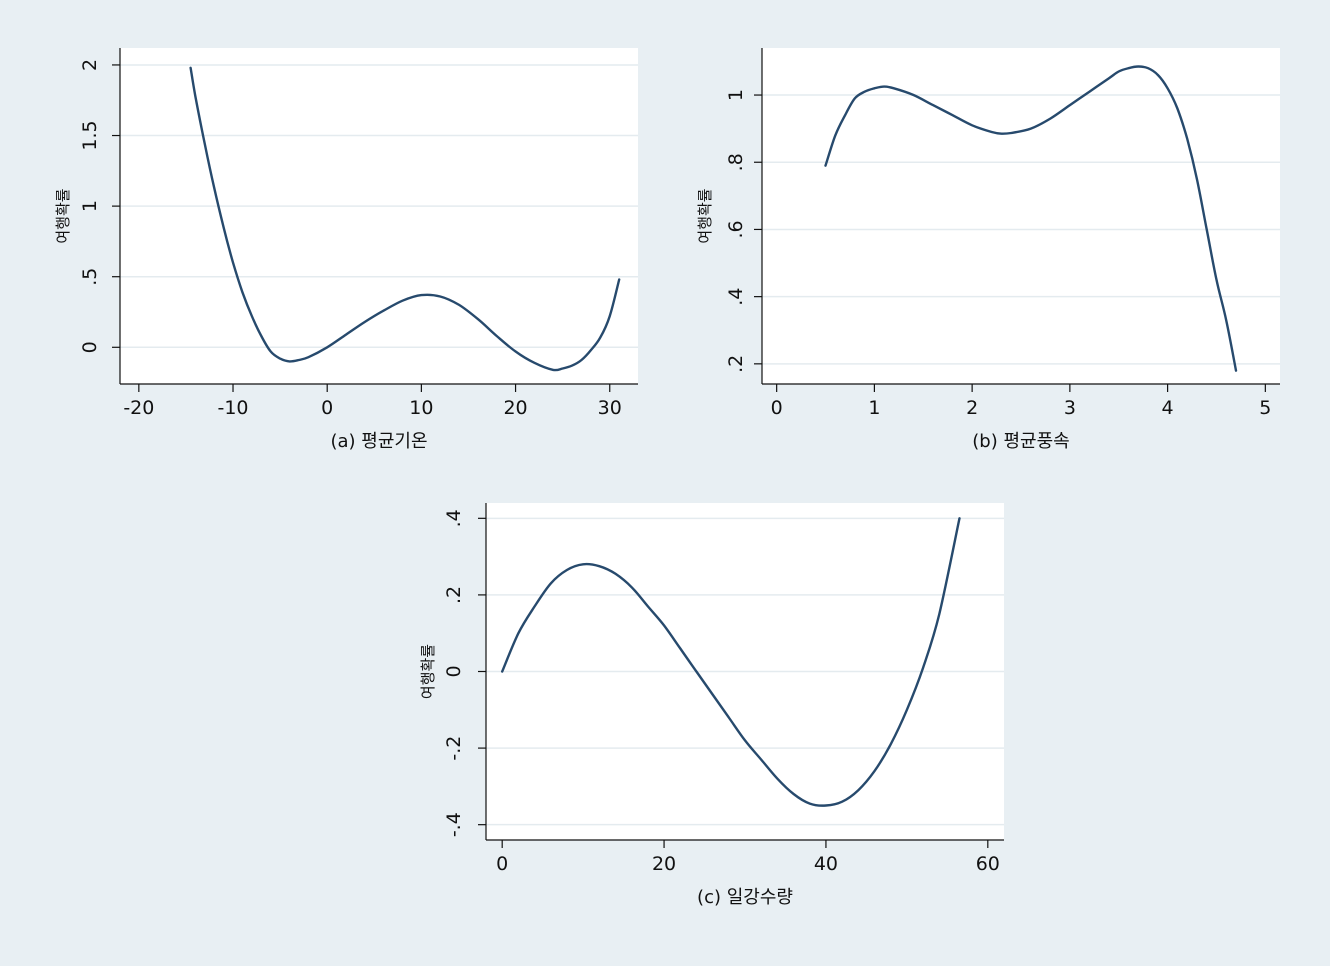 The width and height of the screenshot is (1330, 966). Describe the element at coordinates (610, 408) in the screenshot. I see `x-tick-label: 30` at that location.